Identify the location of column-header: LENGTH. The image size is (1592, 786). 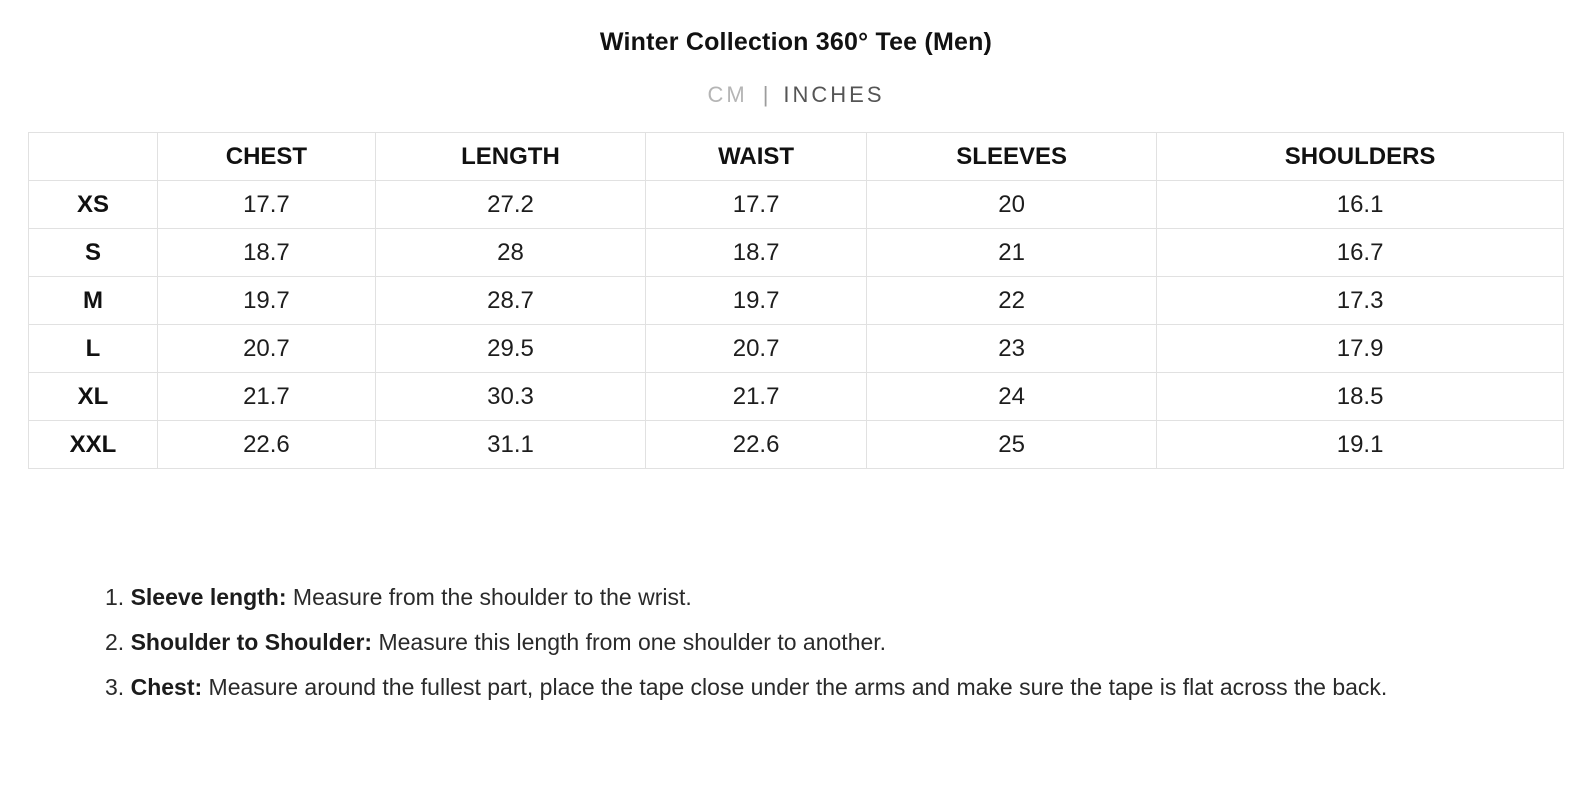
(510, 156).